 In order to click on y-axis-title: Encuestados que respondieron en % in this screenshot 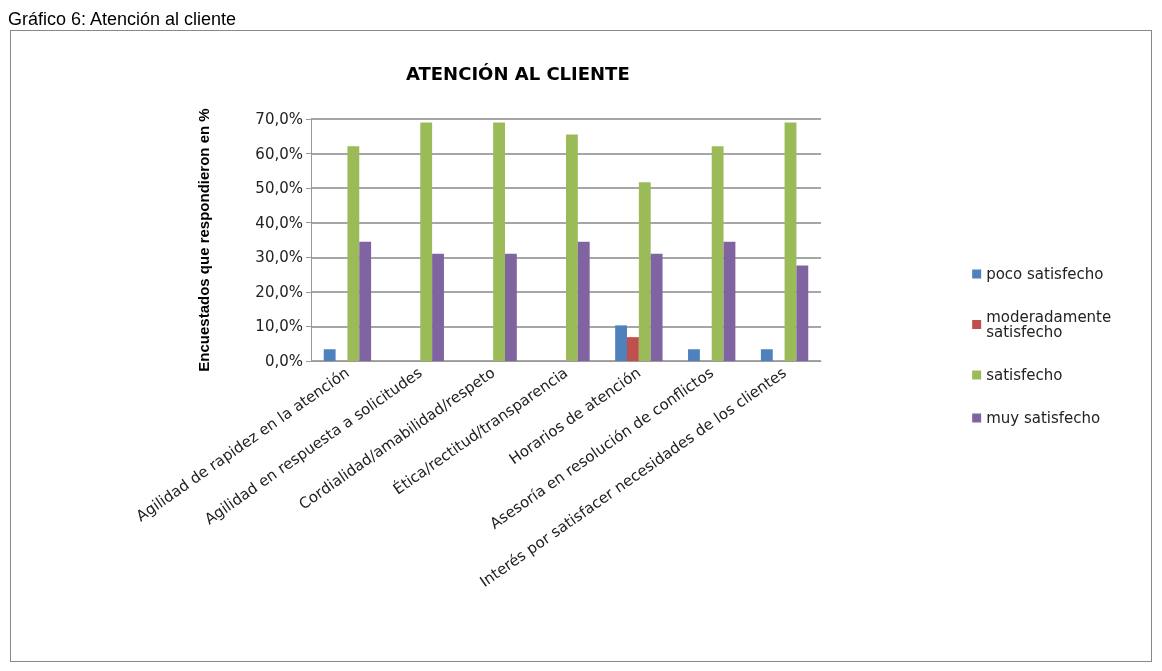, I will do `click(203, 240)`.